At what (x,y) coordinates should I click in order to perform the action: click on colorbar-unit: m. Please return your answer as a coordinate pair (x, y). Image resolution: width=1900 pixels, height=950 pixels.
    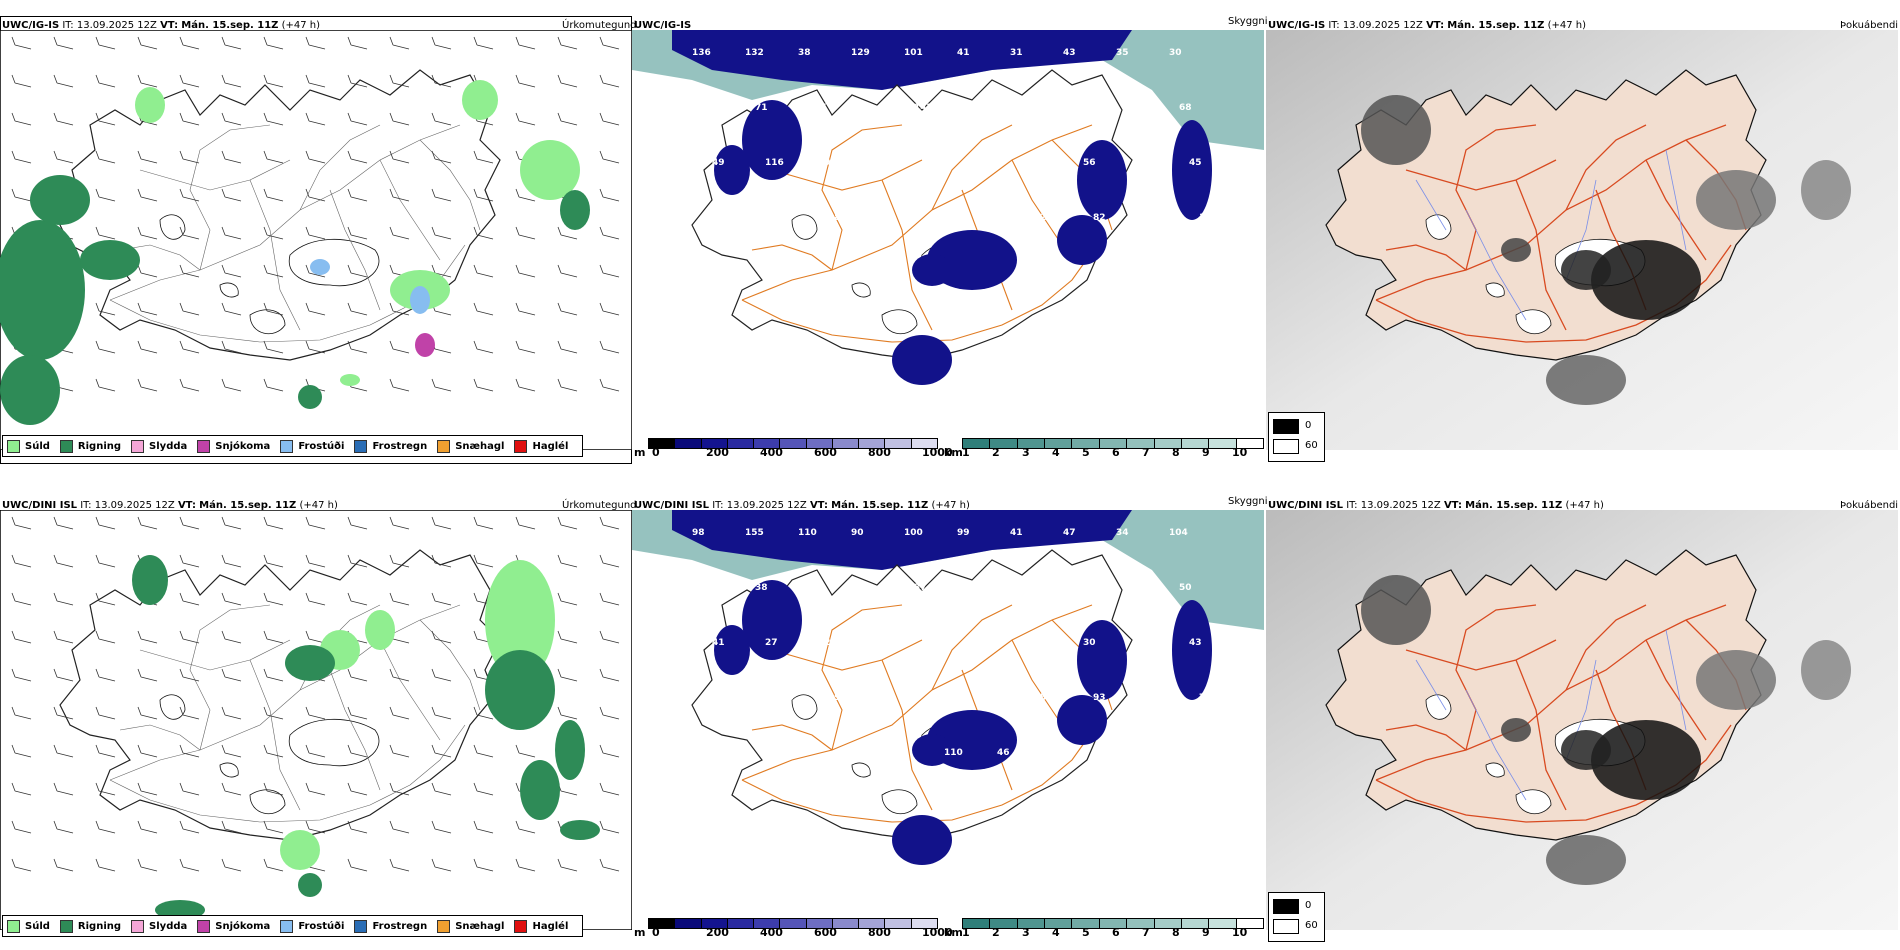
    Looking at the image, I should click on (640, 452).